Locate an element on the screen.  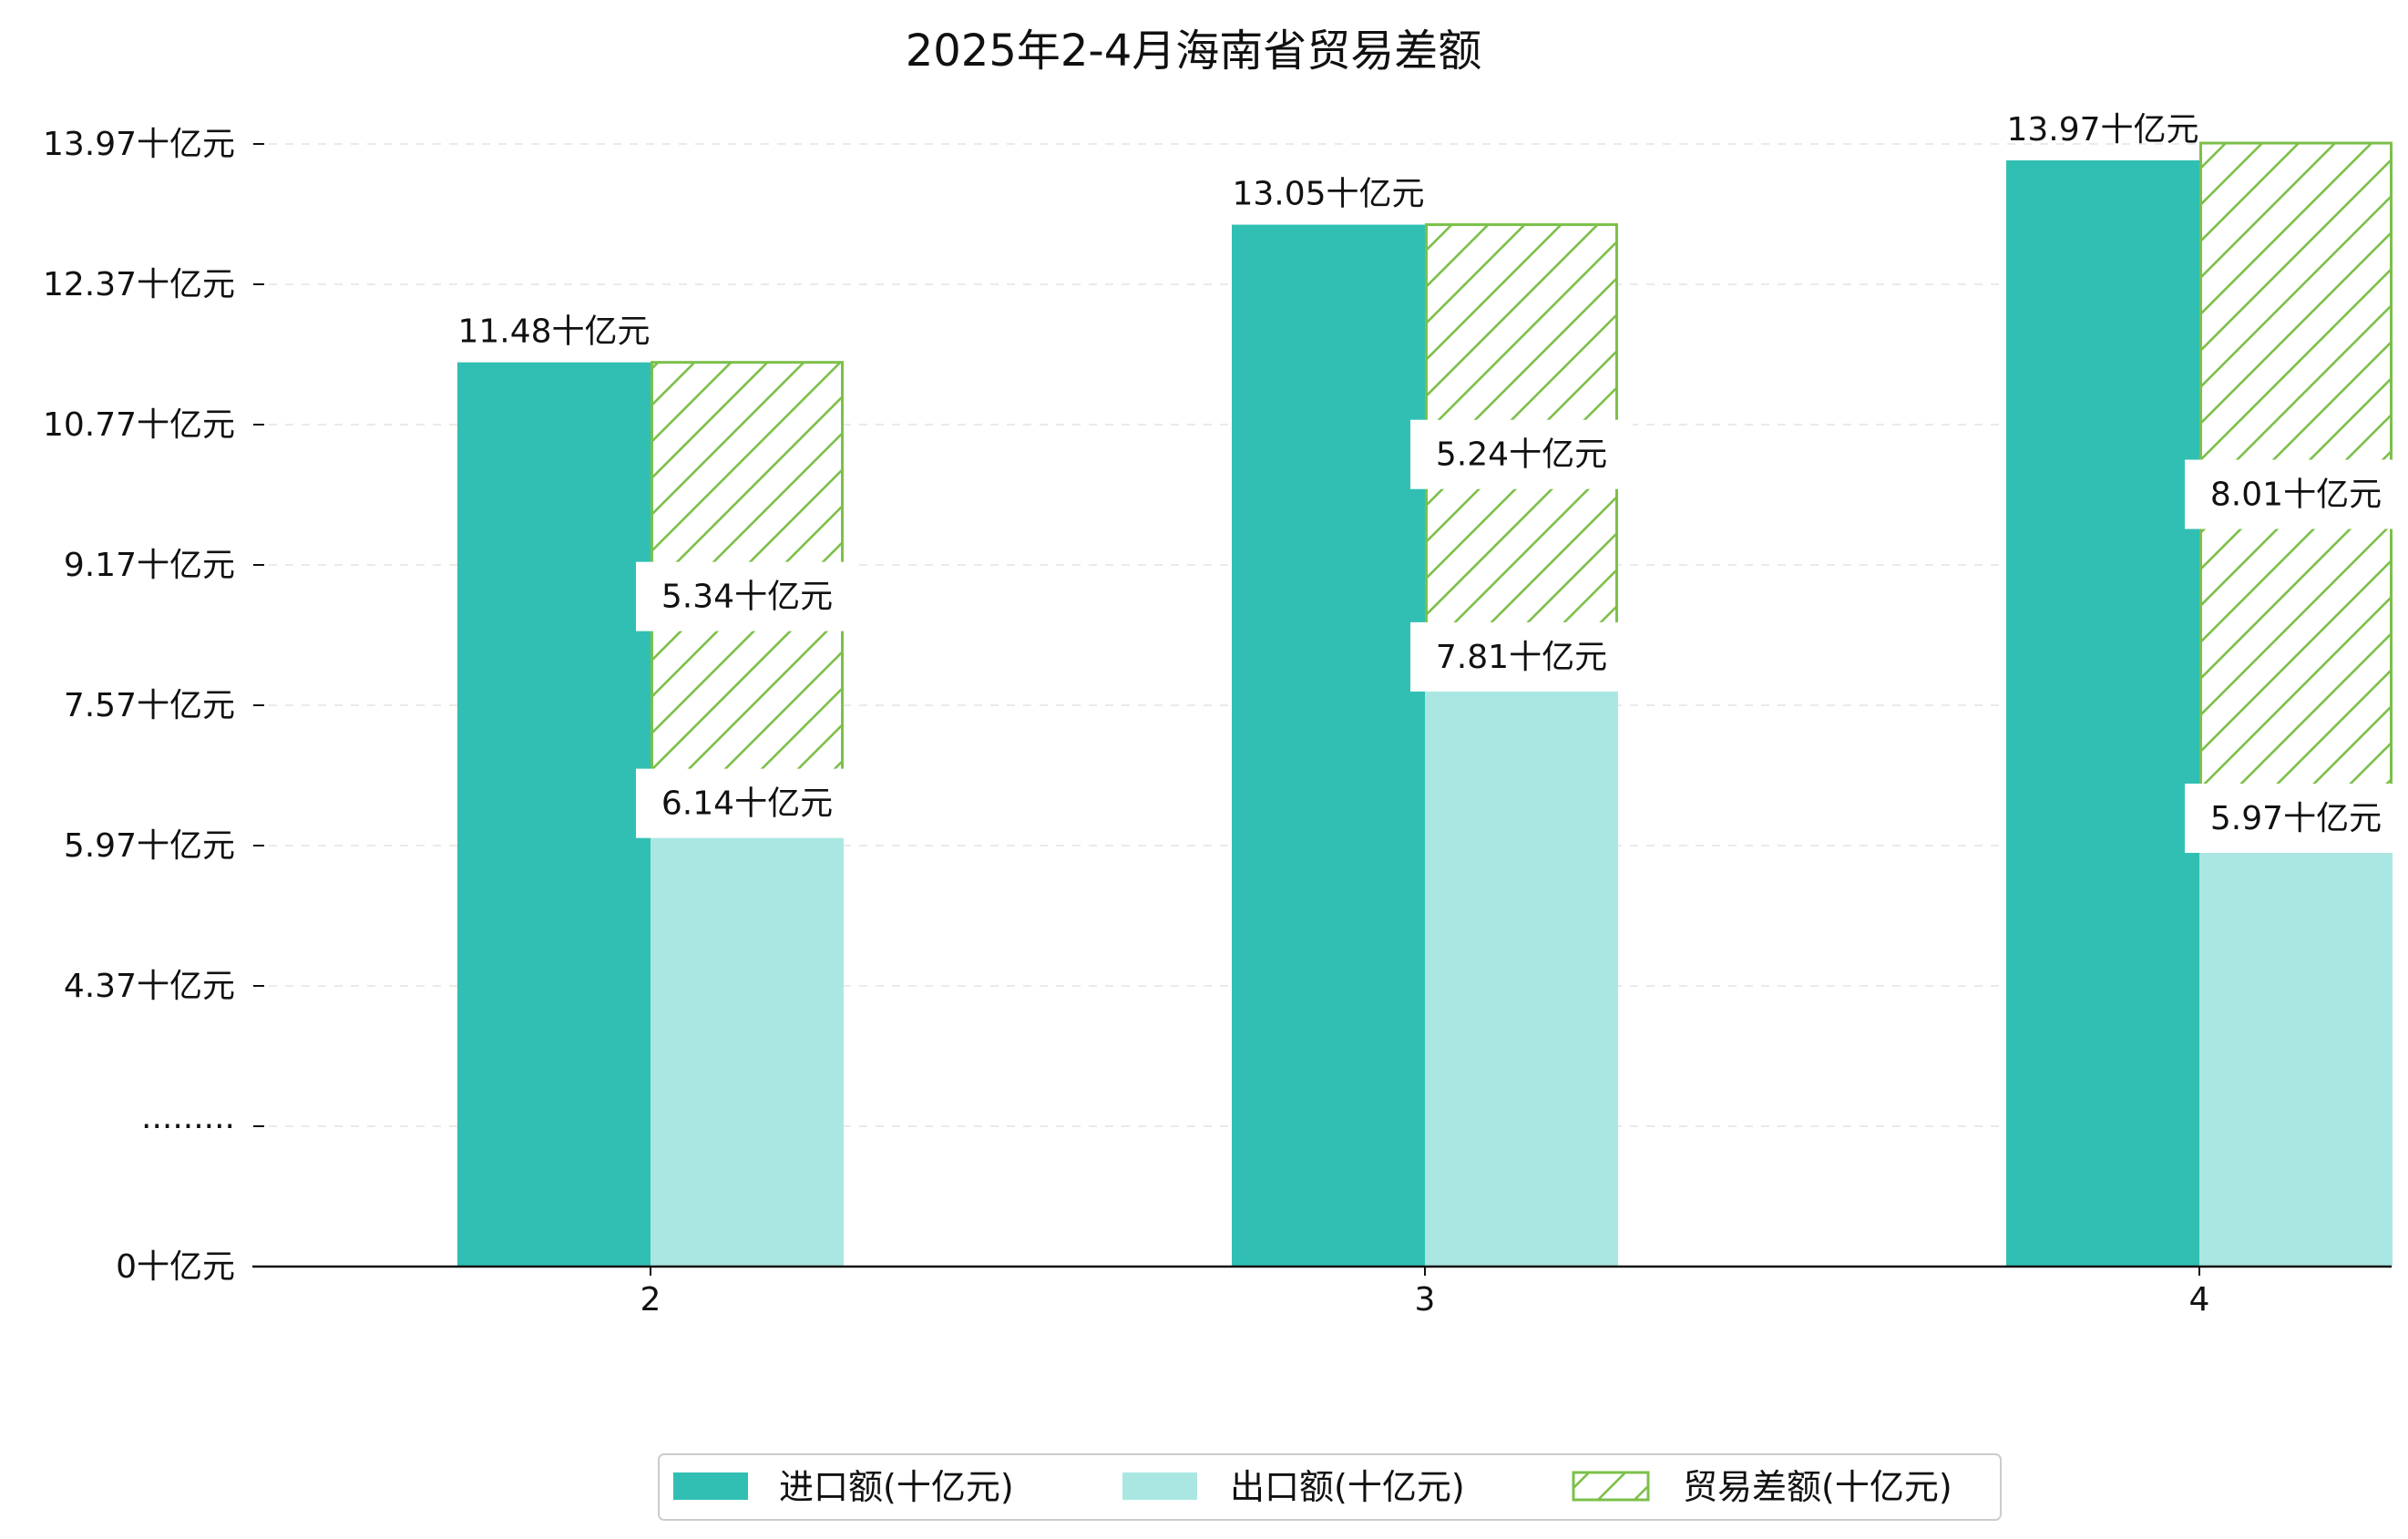
balance-value-label: 5.24十亿元 is located at coordinates (1521, 455).